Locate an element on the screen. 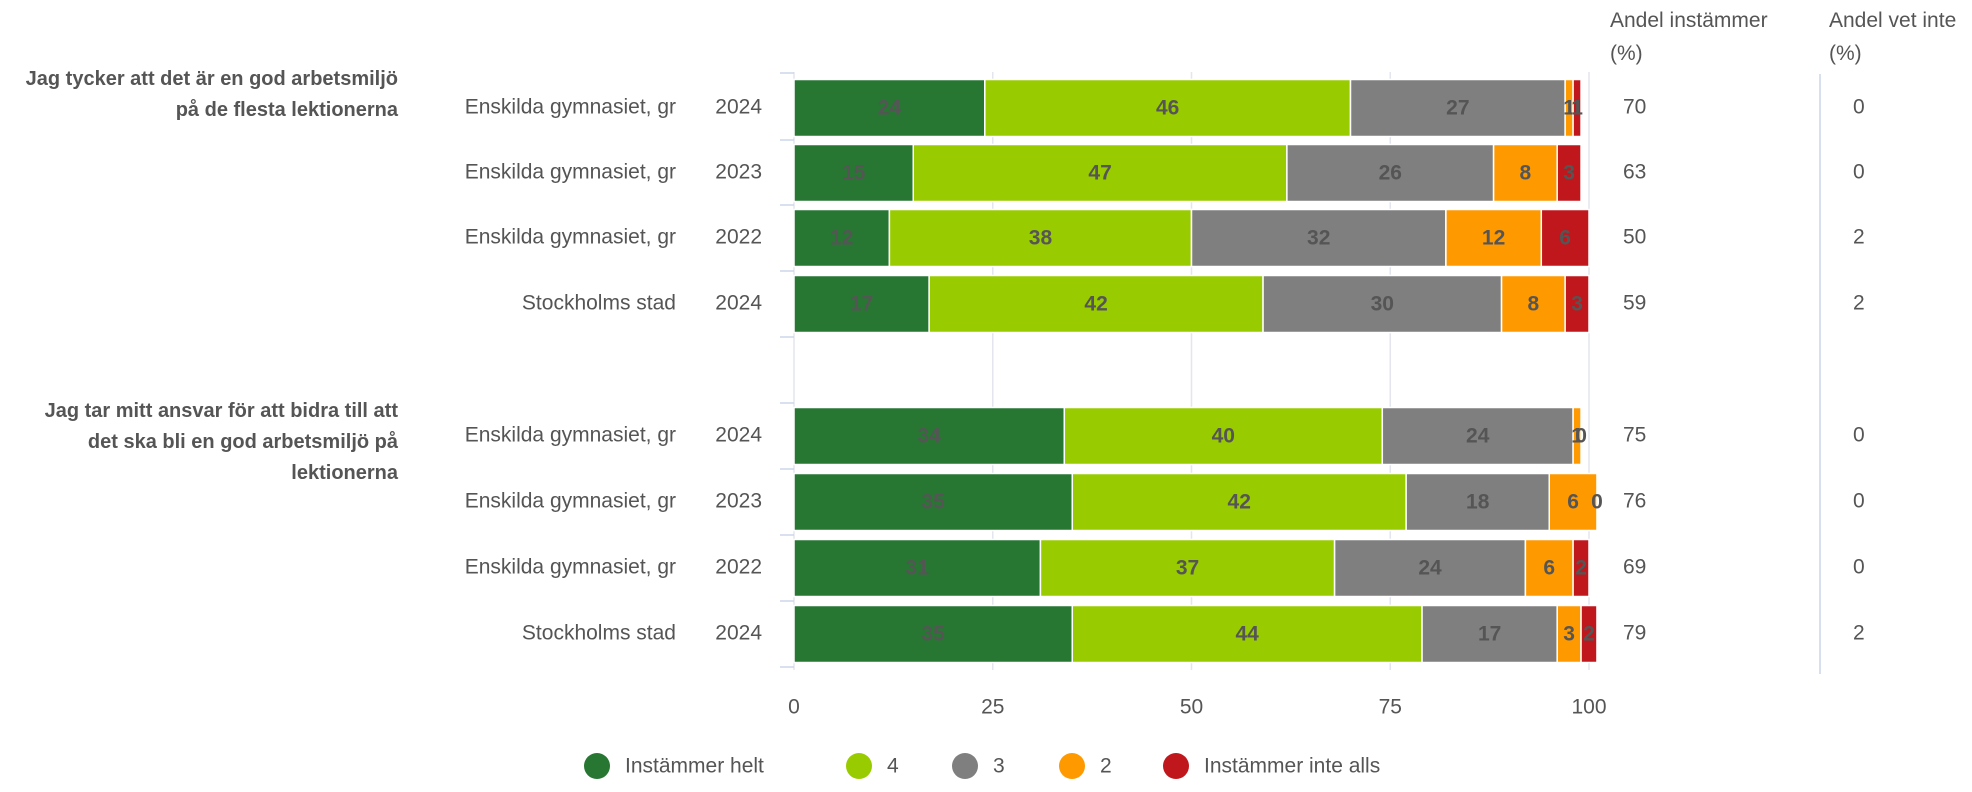  data-label: 44 is located at coordinates (1247, 634).